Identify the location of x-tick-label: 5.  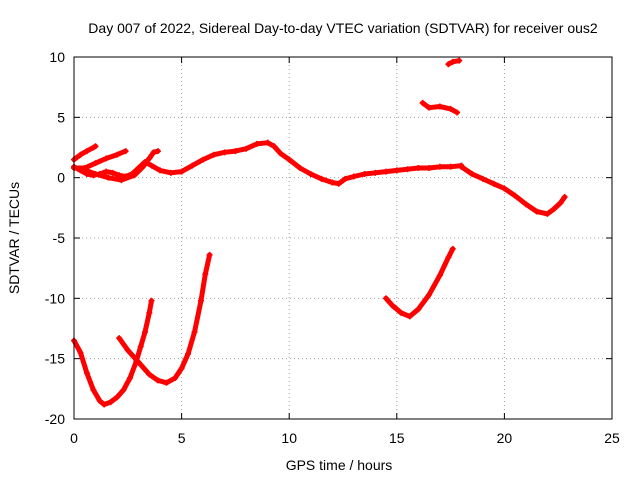
(182, 438).